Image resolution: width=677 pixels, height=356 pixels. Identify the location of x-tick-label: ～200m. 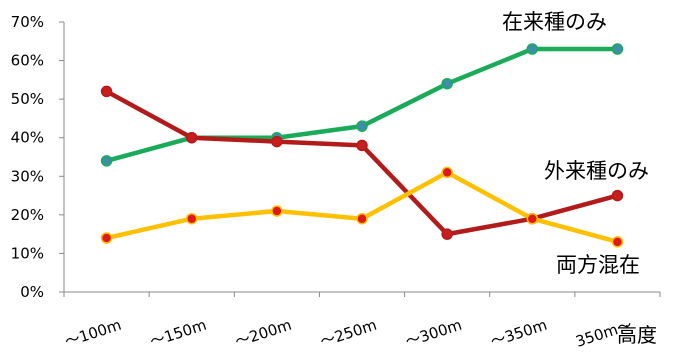
(263, 333).